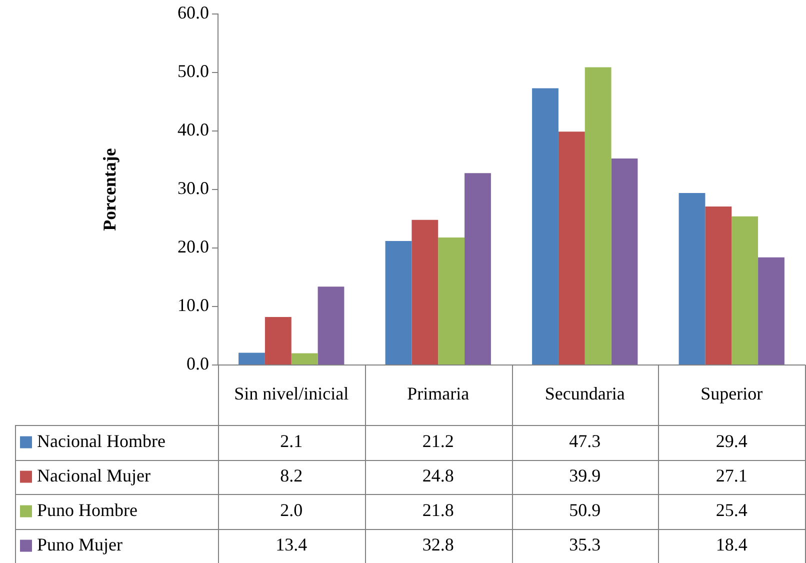  What do you see at coordinates (193, 130) in the screenshot?
I see `y-tick-label: 40.0` at bounding box center [193, 130].